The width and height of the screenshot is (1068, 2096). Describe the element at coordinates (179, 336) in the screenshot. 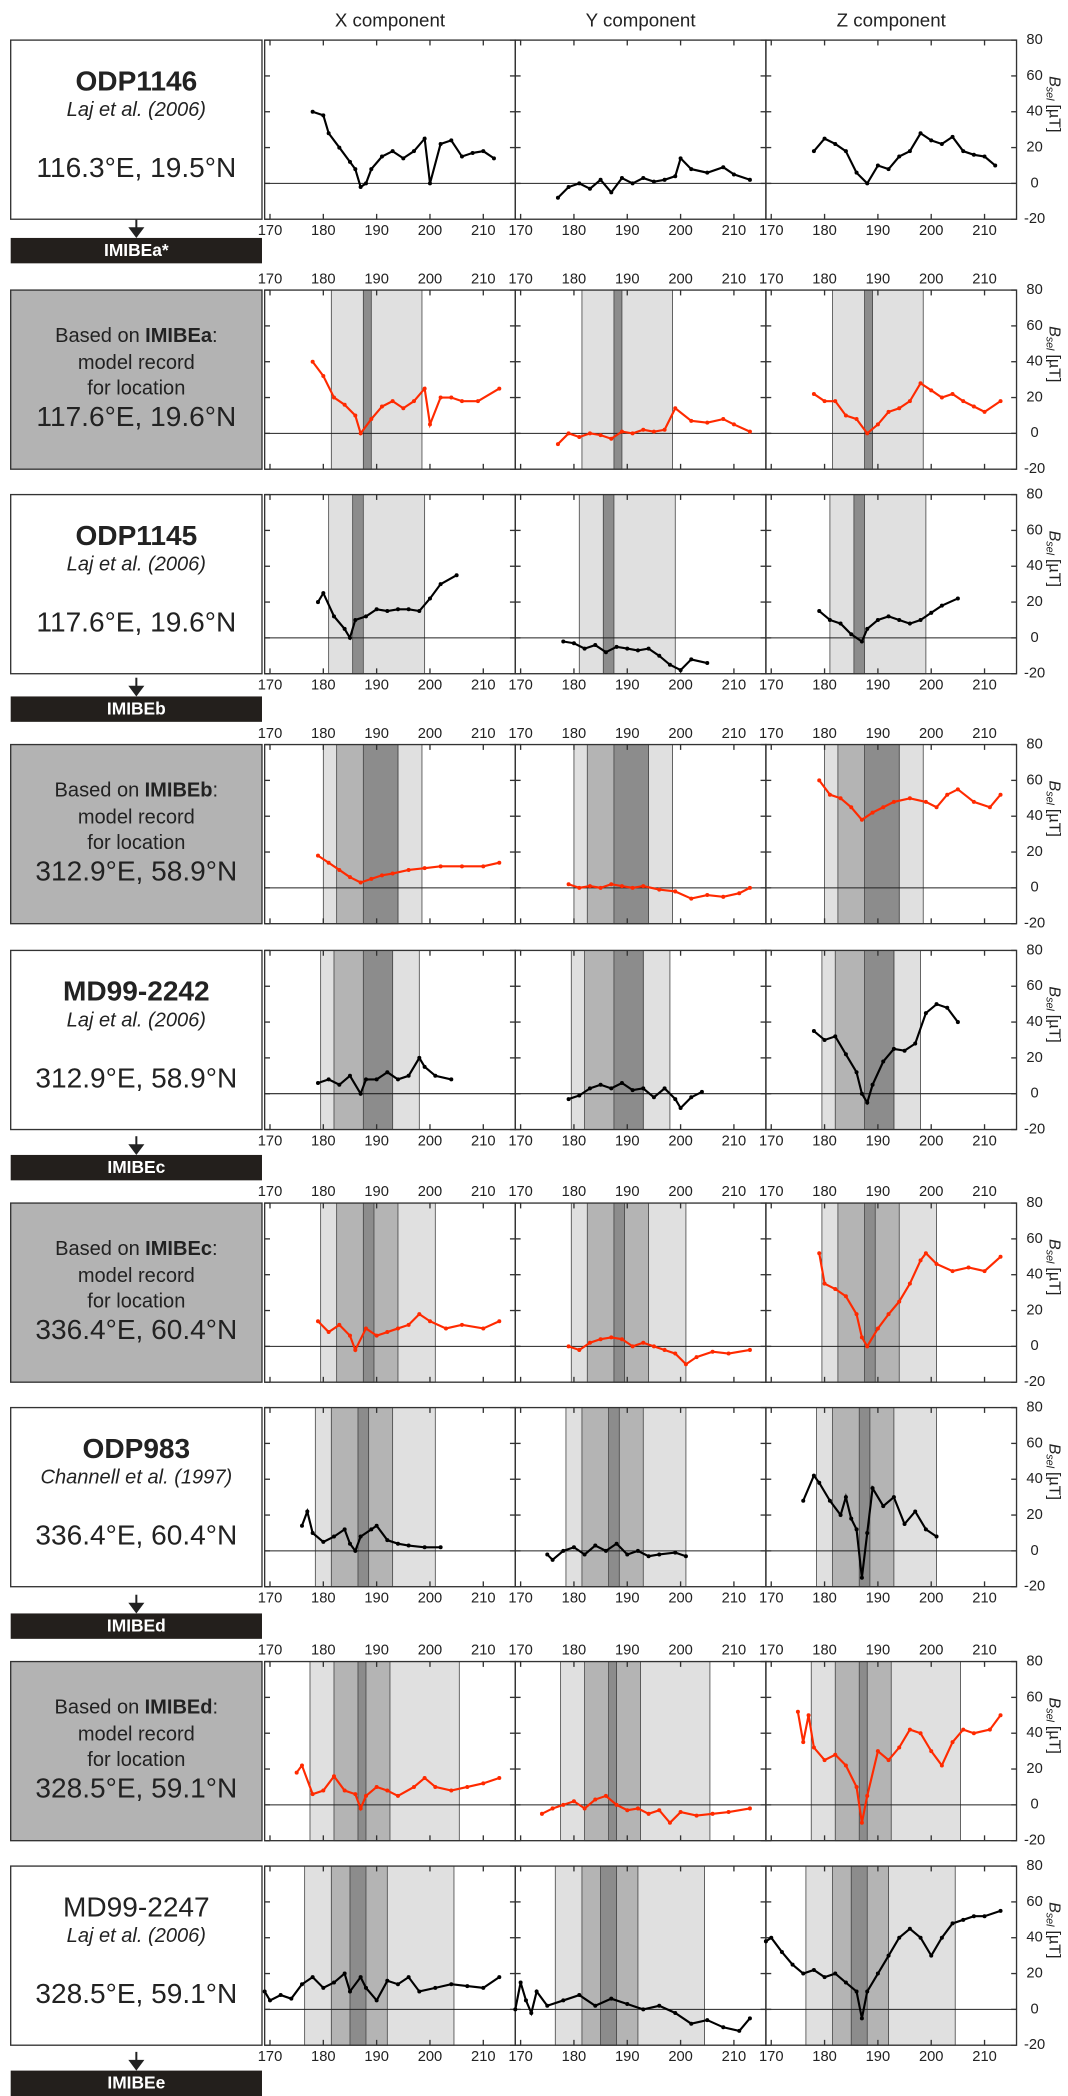

I see `based-on-part: IMIBEa` at that location.